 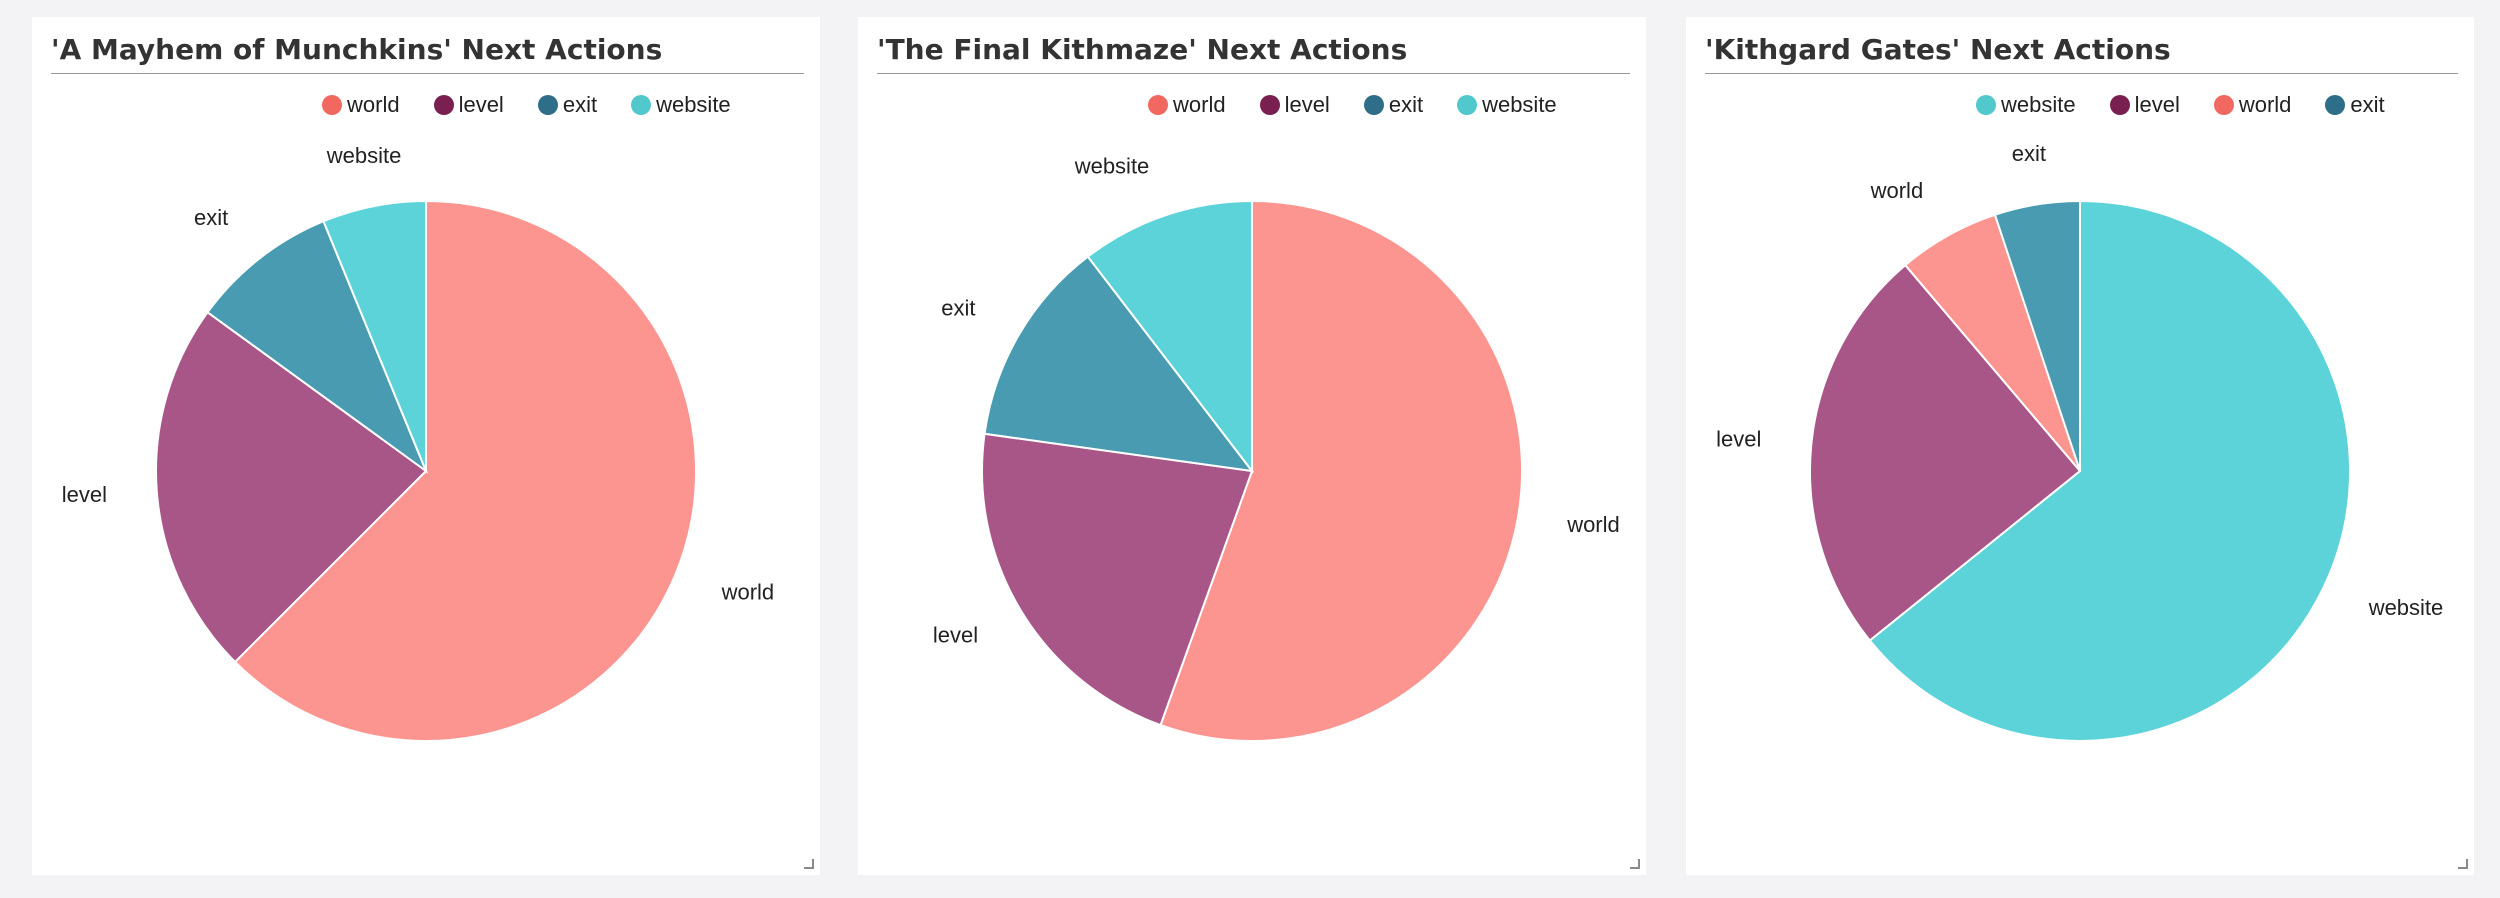 I want to click on chart-legend: website level world exit, so click(x=2197, y=105).